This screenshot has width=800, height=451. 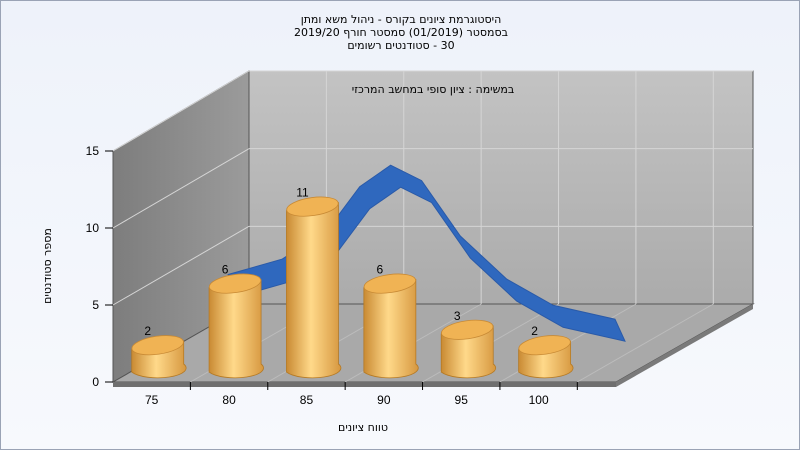 What do you see at coordinates (95, 305) in the screenshot?
I see `y-tick-label: 5` at bounding box center [95, 305].